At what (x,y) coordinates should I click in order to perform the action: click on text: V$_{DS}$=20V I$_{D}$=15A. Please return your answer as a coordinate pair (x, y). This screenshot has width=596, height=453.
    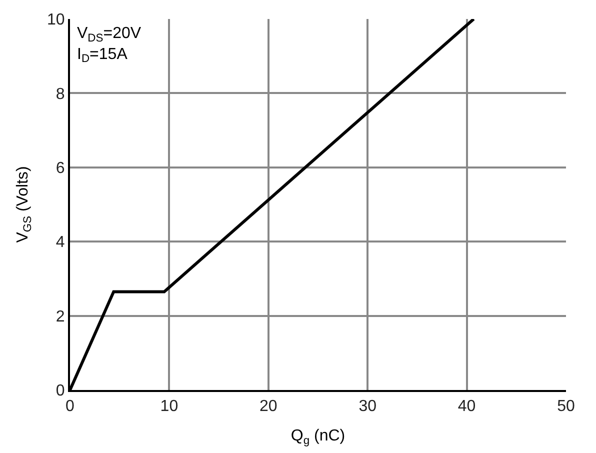
    Looking at the image, I should click on (109, 45).